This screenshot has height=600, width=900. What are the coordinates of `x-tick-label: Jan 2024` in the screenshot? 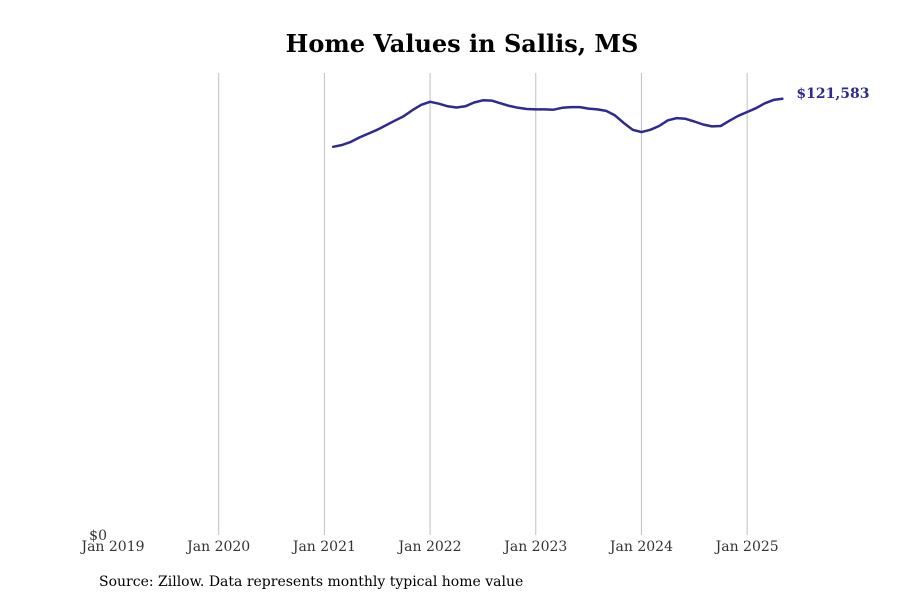 It's located at (640, 547).